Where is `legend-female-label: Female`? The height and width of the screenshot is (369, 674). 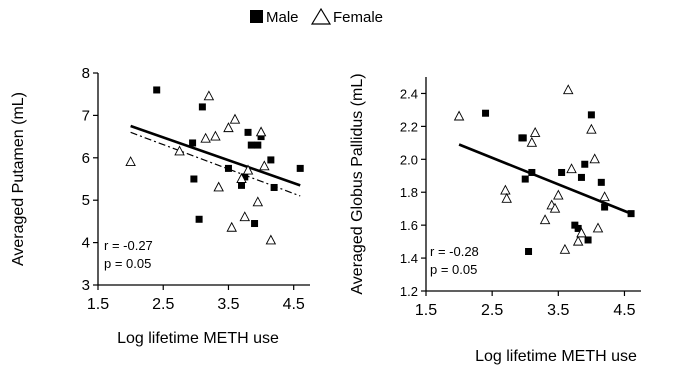
legend-female-label: Female is located at coordinates (358, 17).